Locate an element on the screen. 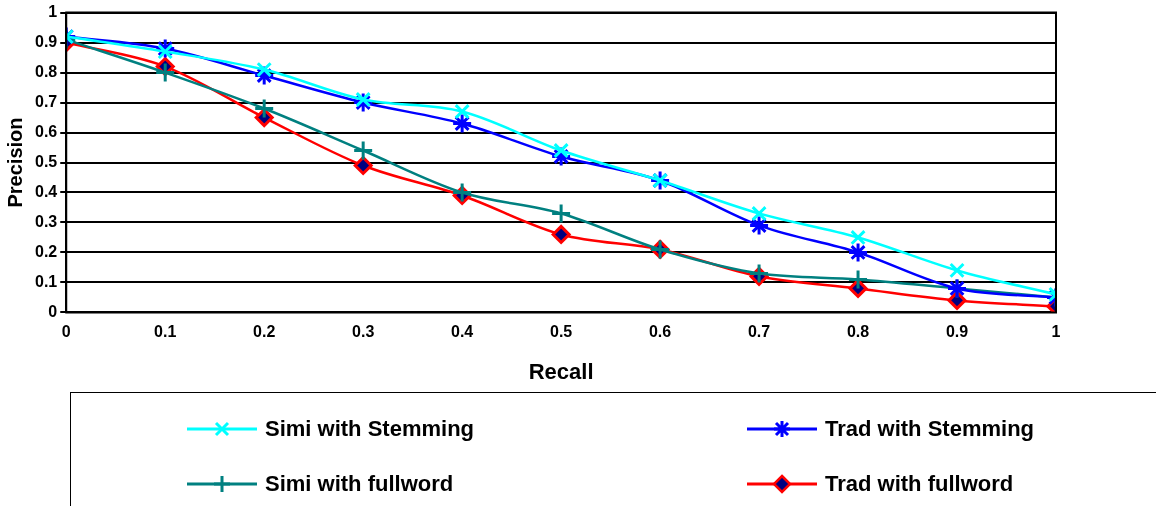 Image resolution: width=1156 pixels, height=506 pixels. x-axis-title: Recall is located at coordinates (561, 371).